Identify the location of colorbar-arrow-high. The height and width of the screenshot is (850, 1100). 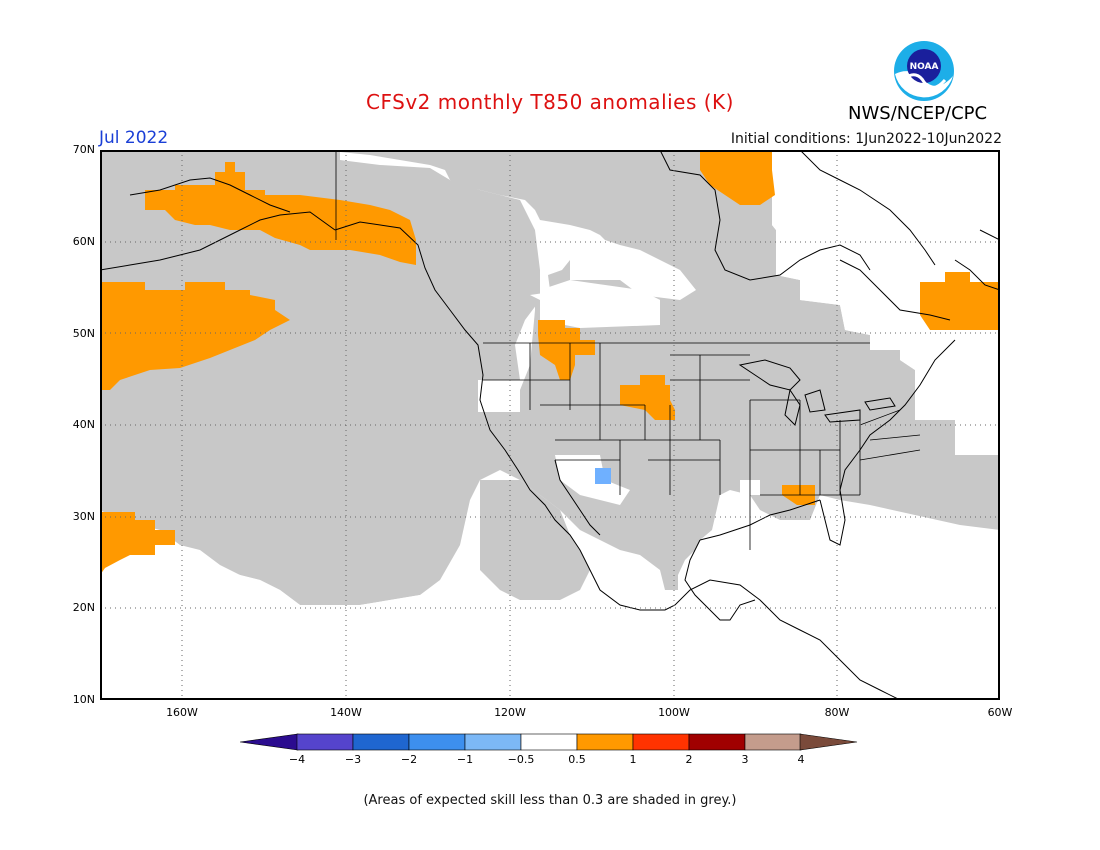
(828, 742).